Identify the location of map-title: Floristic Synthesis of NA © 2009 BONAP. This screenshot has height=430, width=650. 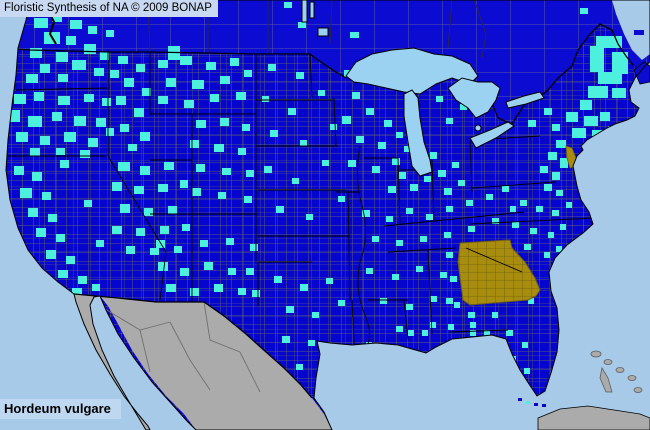
(108, 8).